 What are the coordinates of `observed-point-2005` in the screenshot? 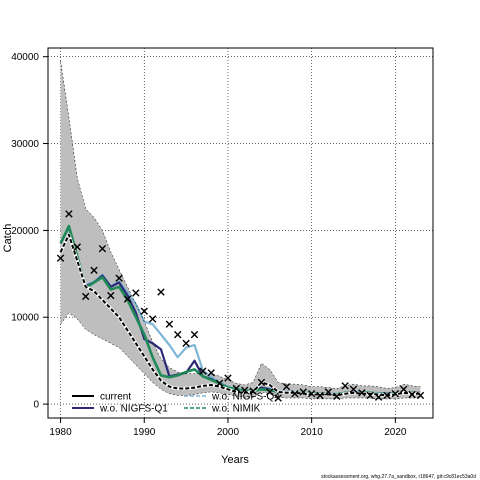 It's located at (270, 392).